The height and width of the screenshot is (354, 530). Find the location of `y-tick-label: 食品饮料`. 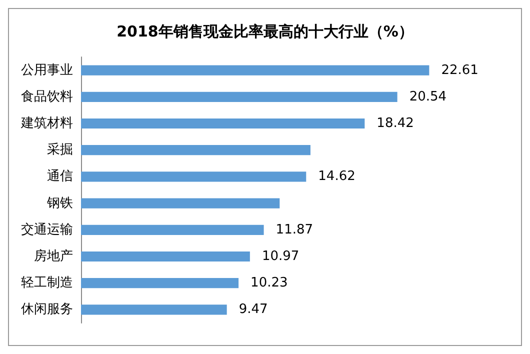

y-tick-label: 食品饮料 is located at coordinates (47, 96).